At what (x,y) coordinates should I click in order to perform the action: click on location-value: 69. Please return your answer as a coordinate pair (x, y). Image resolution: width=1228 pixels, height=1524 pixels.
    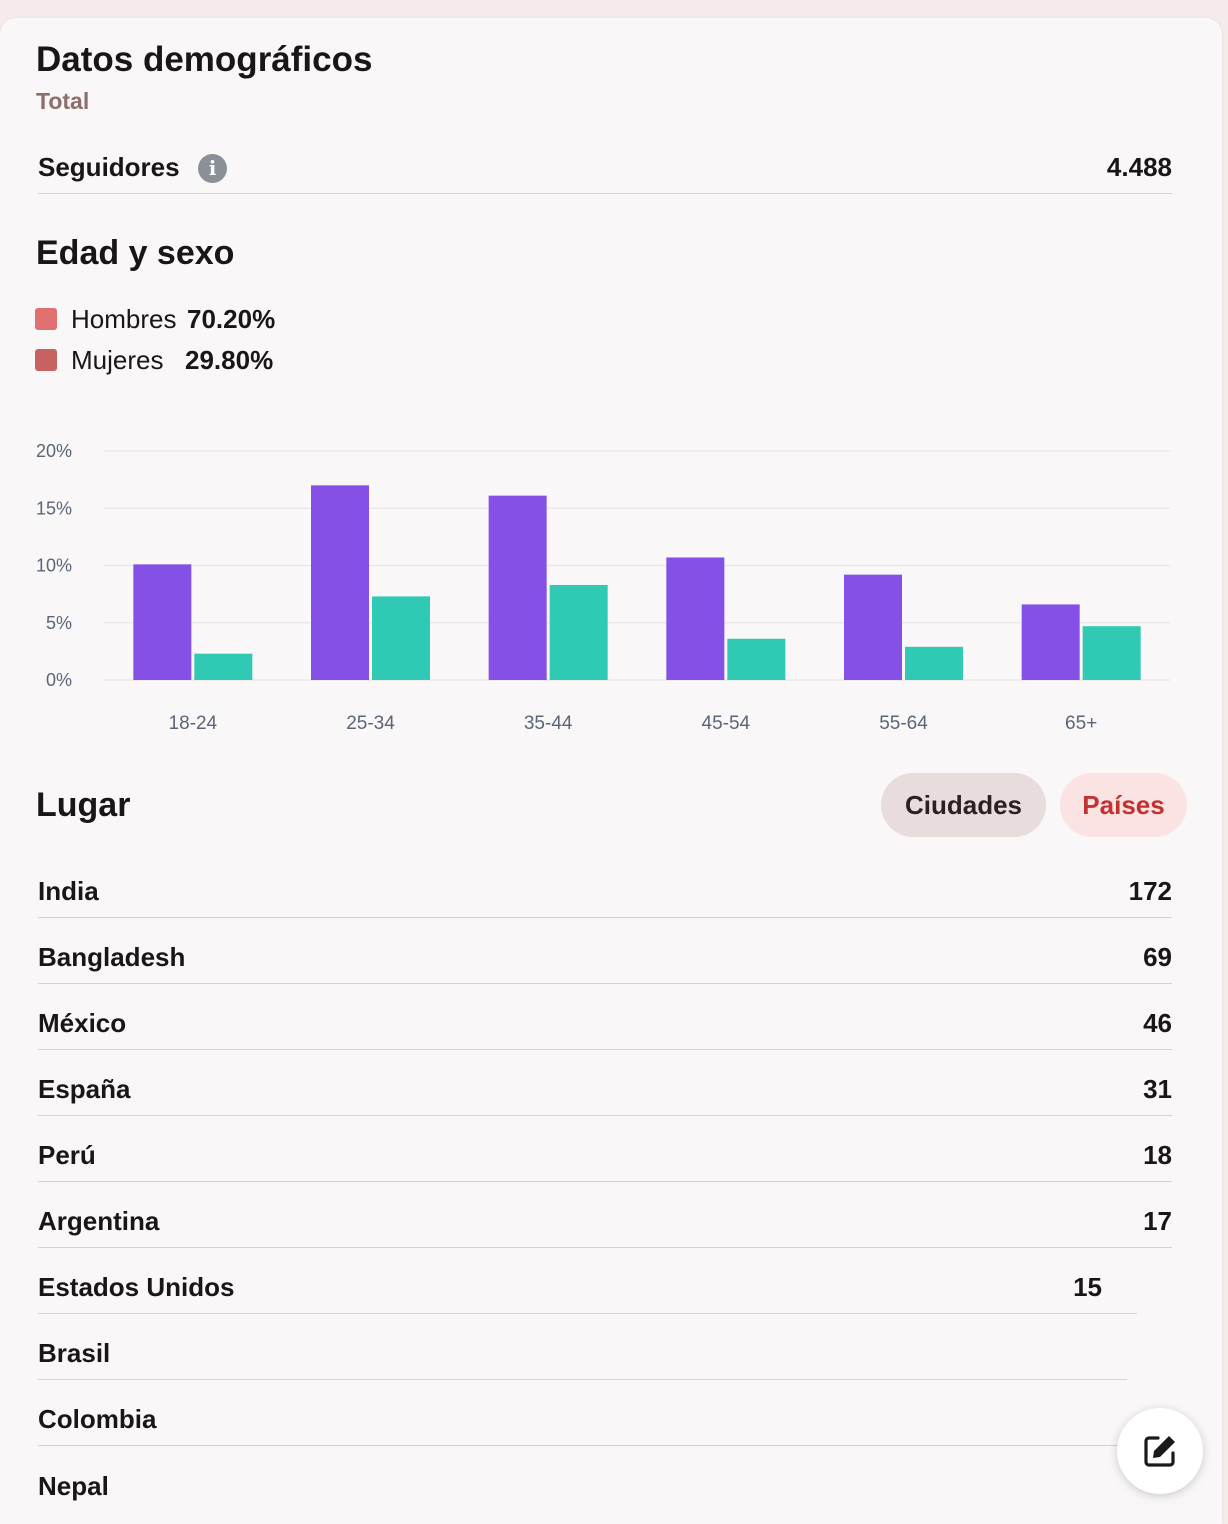
    Looking at the image, I should click on (1157, 957).